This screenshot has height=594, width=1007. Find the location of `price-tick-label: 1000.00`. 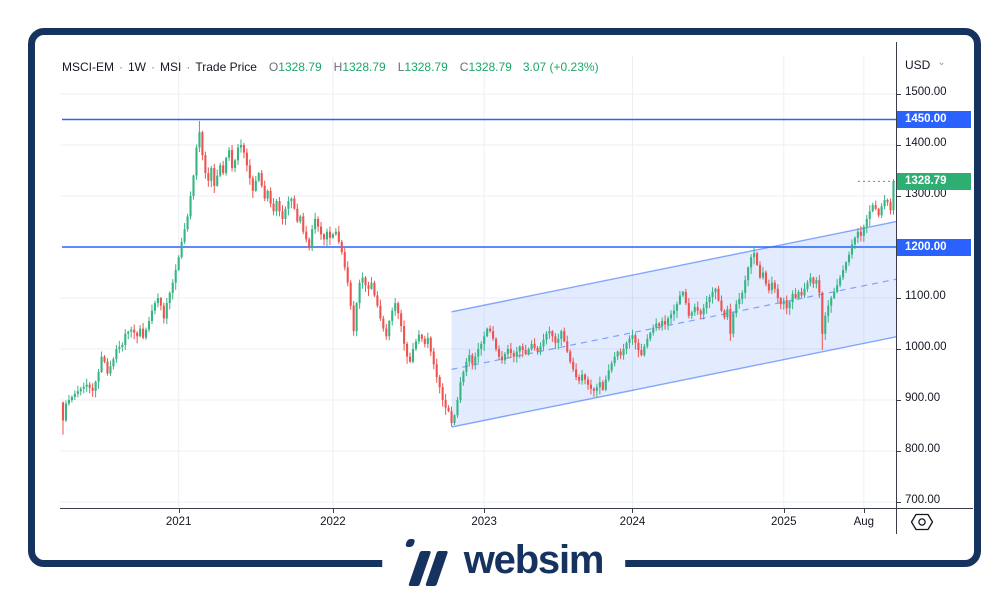

price-tick-label: 1000.00 is located at coordinates (926, 347).